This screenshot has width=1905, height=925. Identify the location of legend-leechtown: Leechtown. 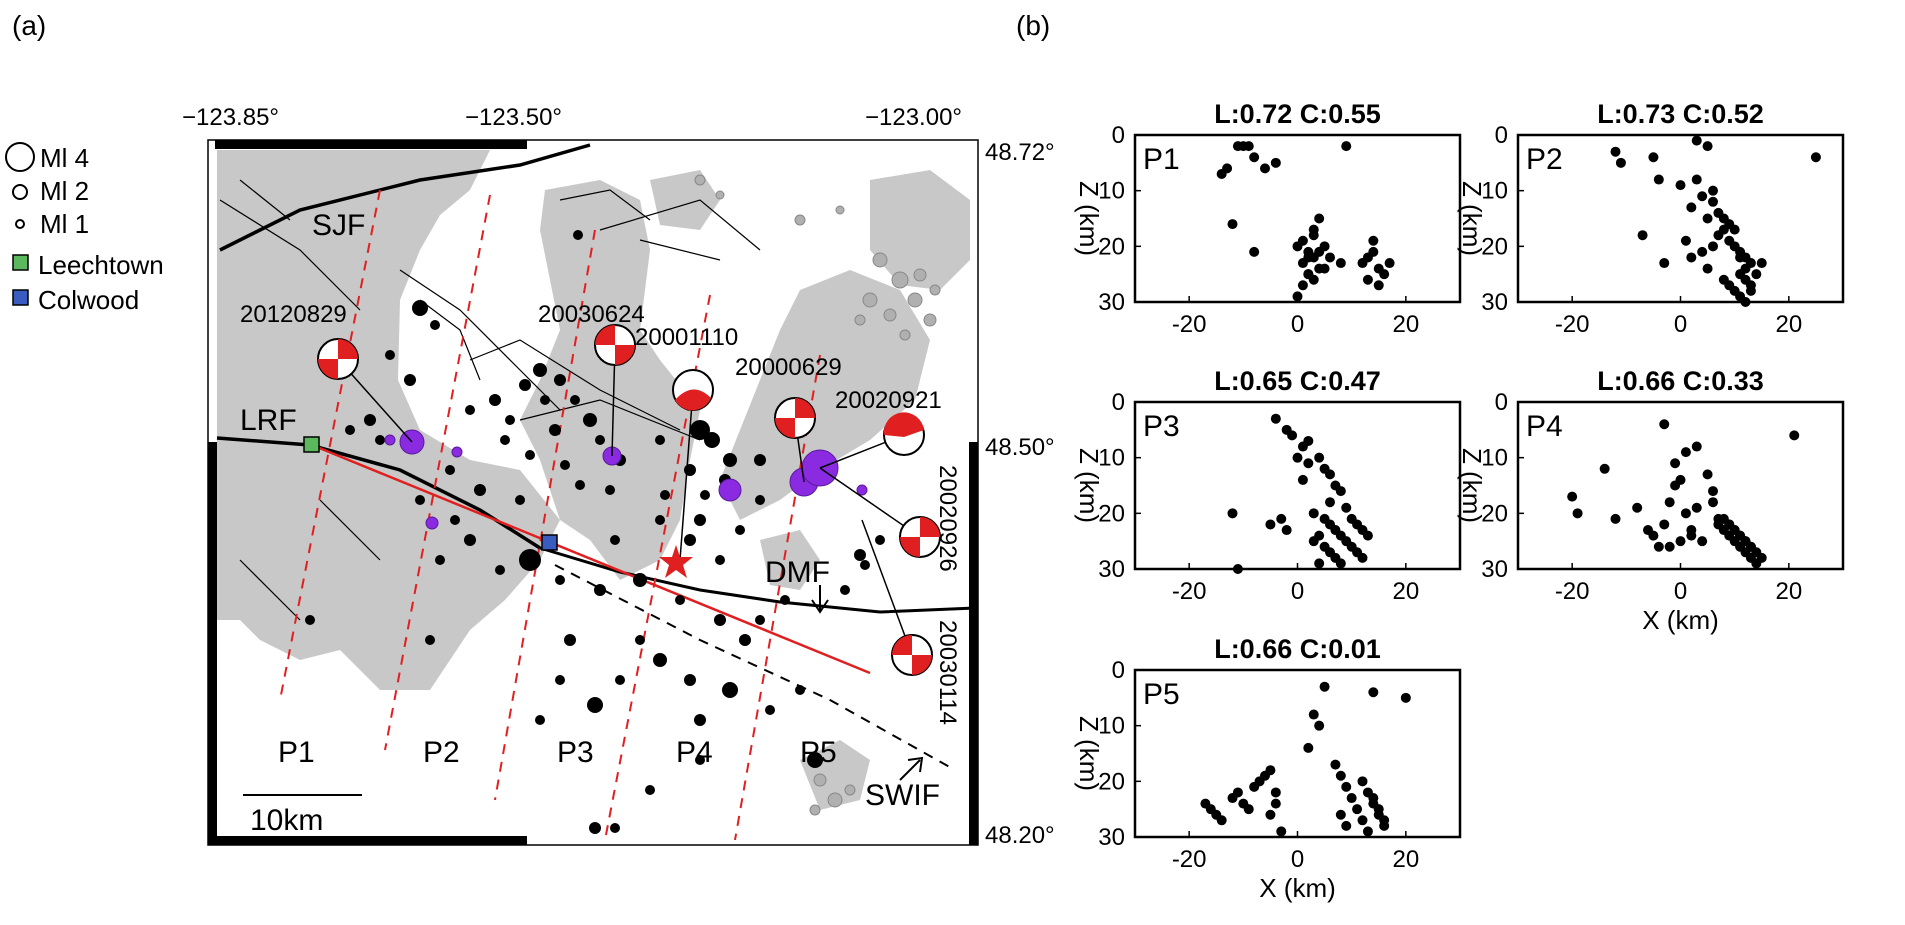
(101, 265).